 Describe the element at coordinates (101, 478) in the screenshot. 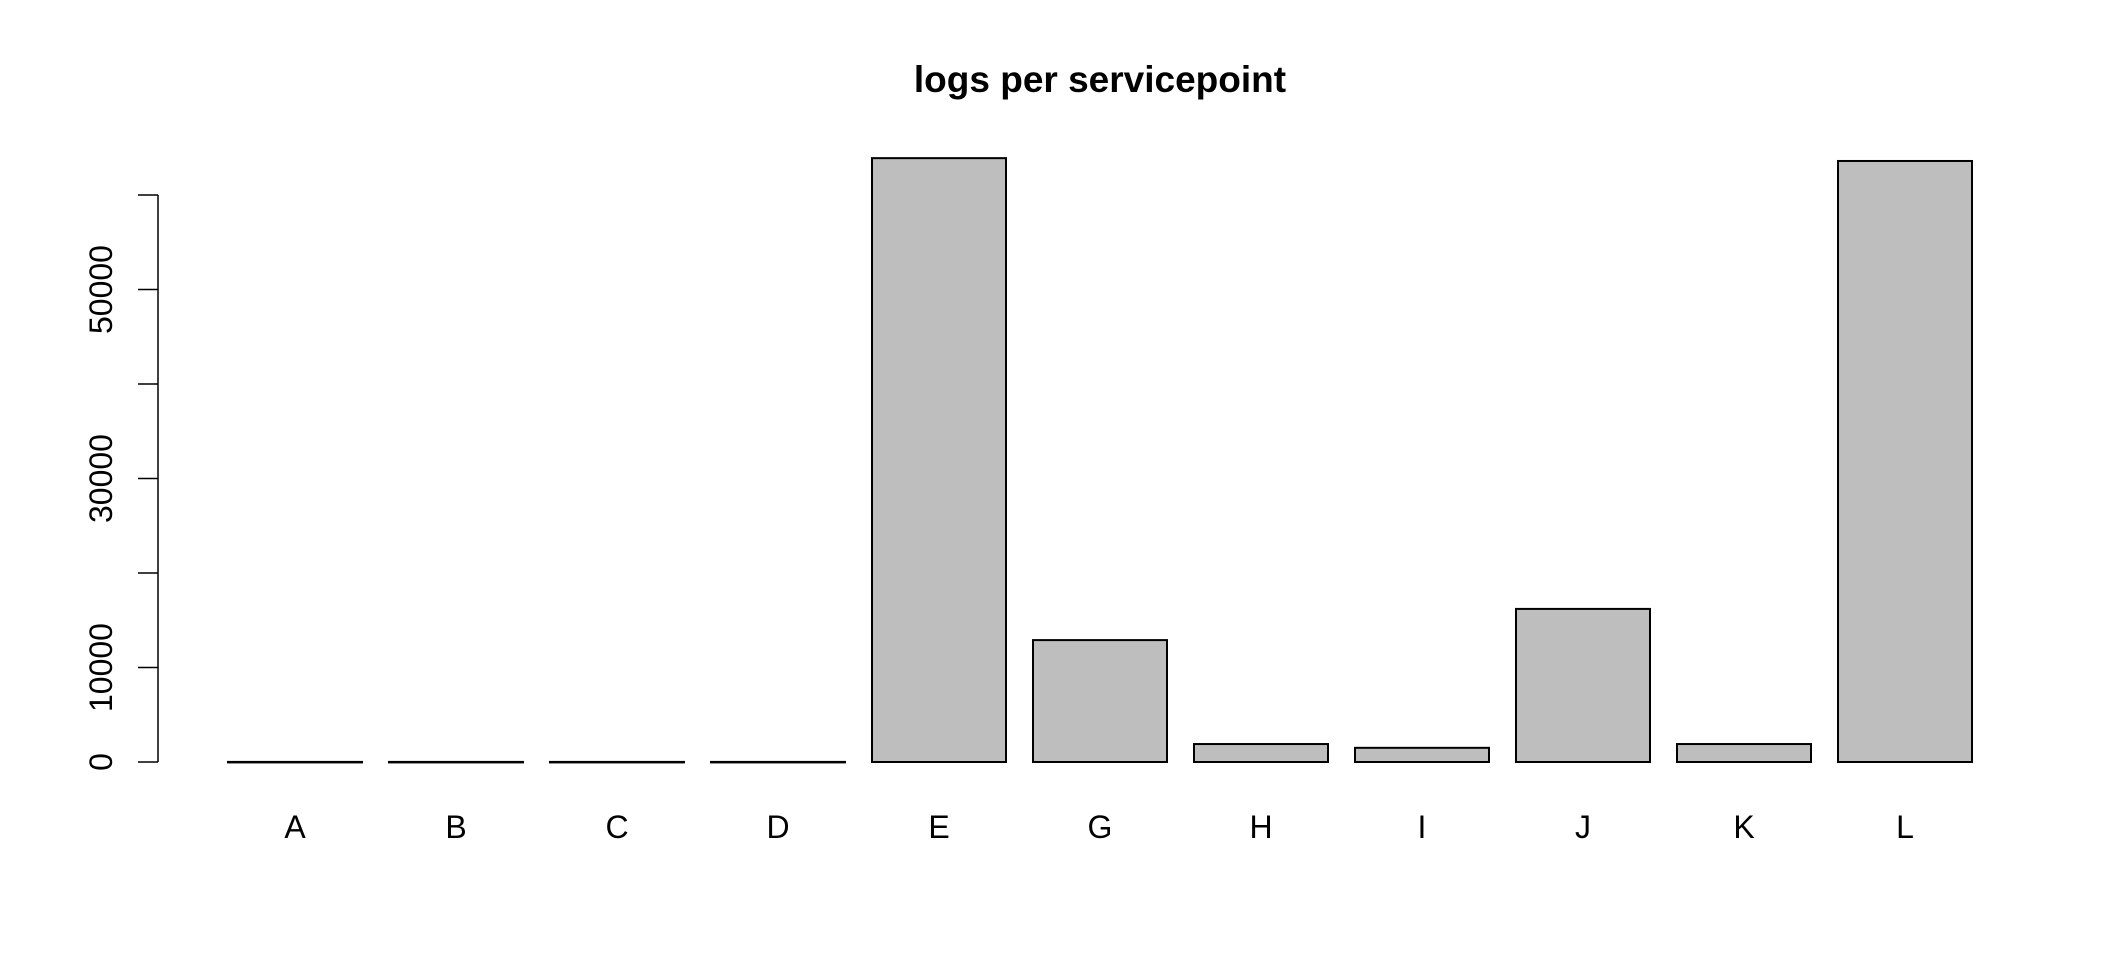

I see `y-tick-label: 30000` at that location.